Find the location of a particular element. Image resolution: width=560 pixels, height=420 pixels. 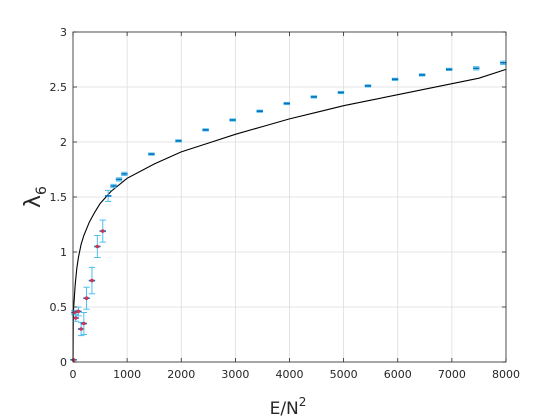

y-tick-label: 0 is located at coordinates (63, 362).